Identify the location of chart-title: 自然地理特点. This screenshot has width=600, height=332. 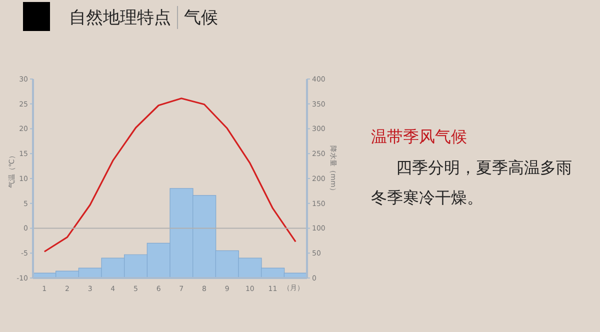
(120, 18).